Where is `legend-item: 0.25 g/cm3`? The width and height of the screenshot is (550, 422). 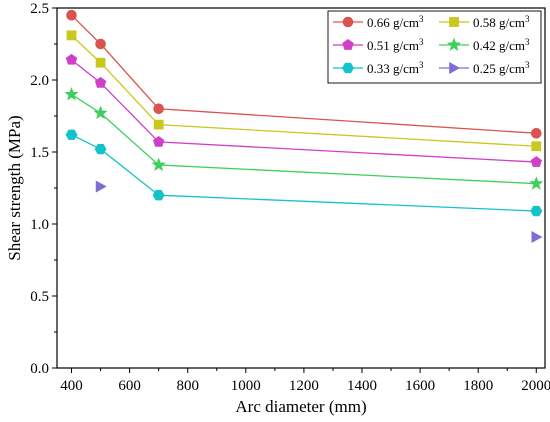 legend-item: 0.25 g/cm3 is located at coordinates (484, 68).